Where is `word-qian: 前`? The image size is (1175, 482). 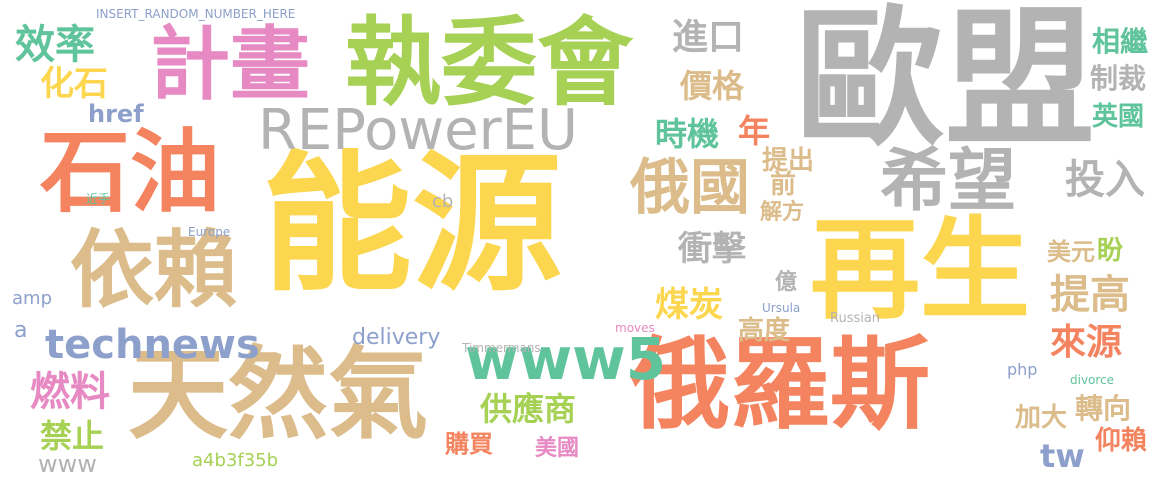
word-qian: 前 is located at coordinates (783, 185).